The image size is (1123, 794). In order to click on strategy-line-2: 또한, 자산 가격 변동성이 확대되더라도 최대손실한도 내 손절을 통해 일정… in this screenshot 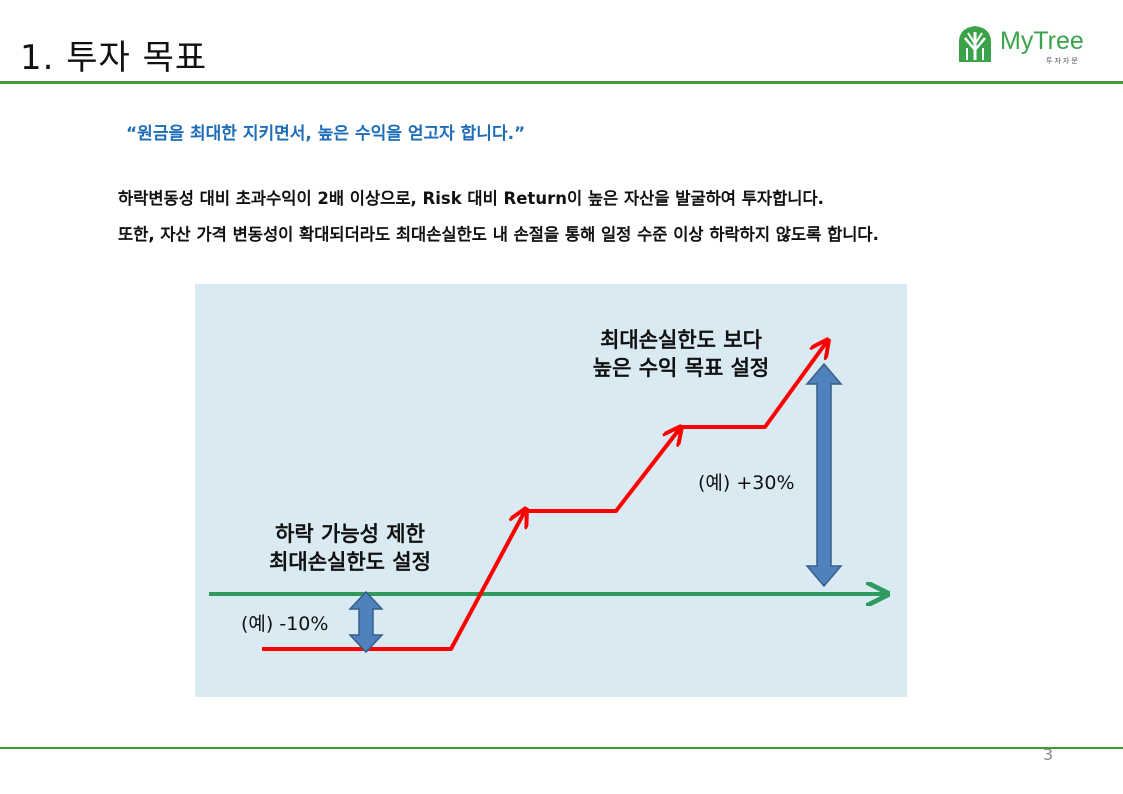, I will do `click(498, 234)`.